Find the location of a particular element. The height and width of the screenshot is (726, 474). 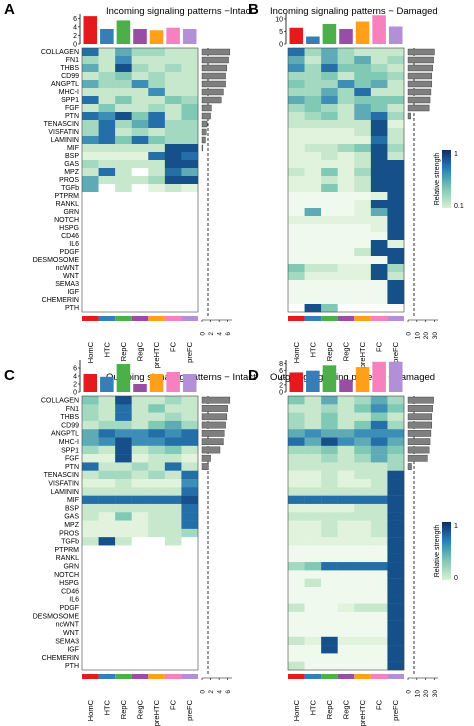

pathway-label: TENASCIN is located at coordinates (61, 124).